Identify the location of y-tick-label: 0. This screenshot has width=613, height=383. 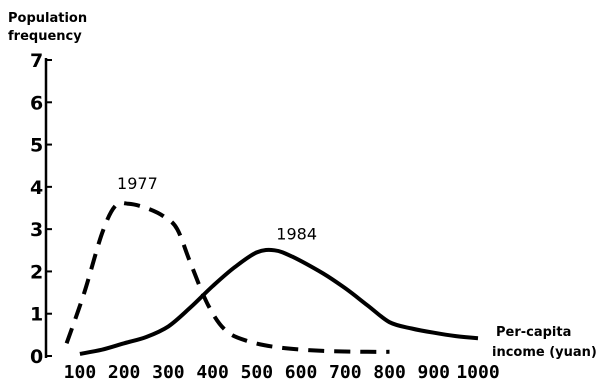
(36, 357).